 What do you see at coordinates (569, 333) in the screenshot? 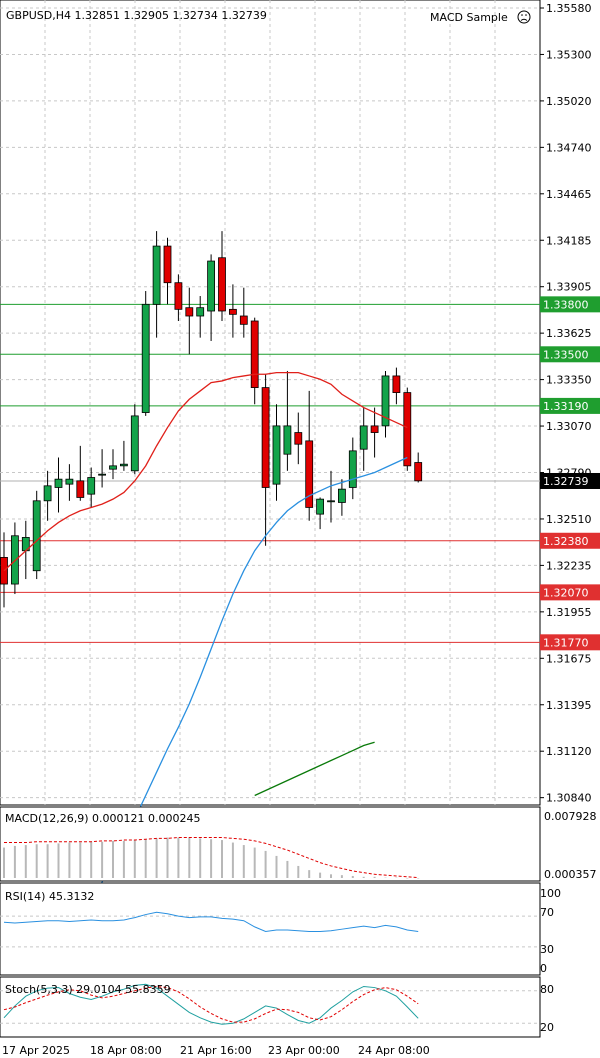
I see `price-axis-label: 1.33625` at bounding box center [569, 333].